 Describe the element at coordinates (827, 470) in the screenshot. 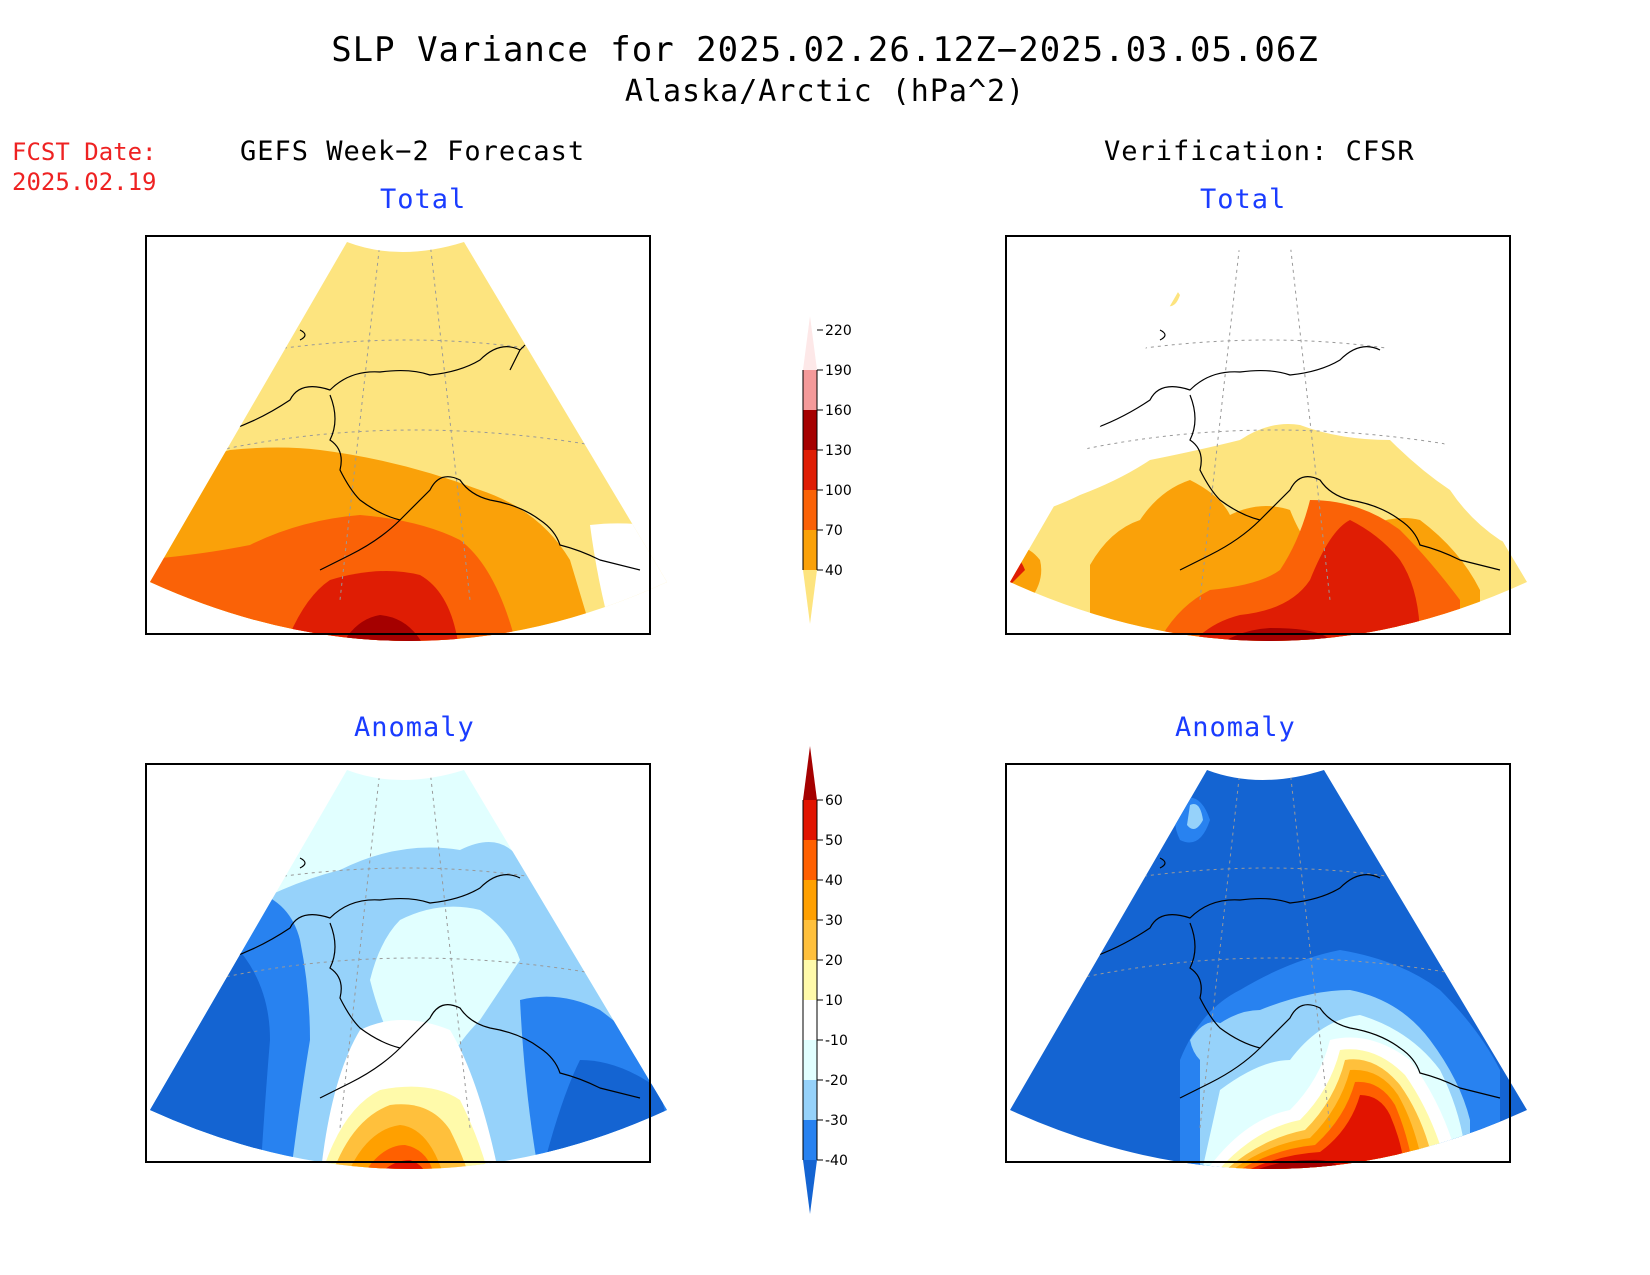

I see `colorbar-total: 40 70 100 130 160 190 220` at that location.